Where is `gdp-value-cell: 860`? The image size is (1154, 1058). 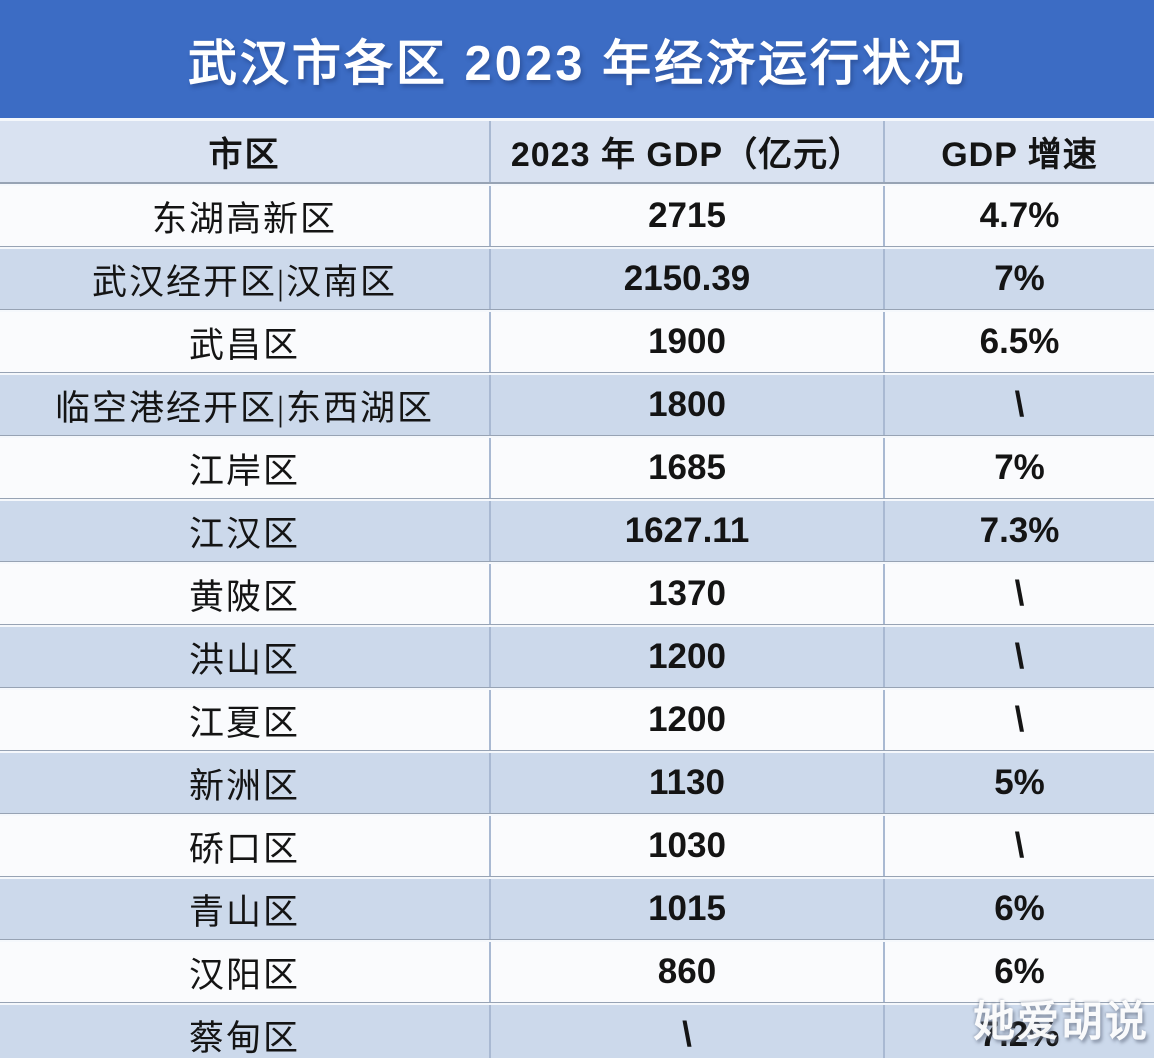 gdp-value-cell: 860 is located at coordinates (686, 972).